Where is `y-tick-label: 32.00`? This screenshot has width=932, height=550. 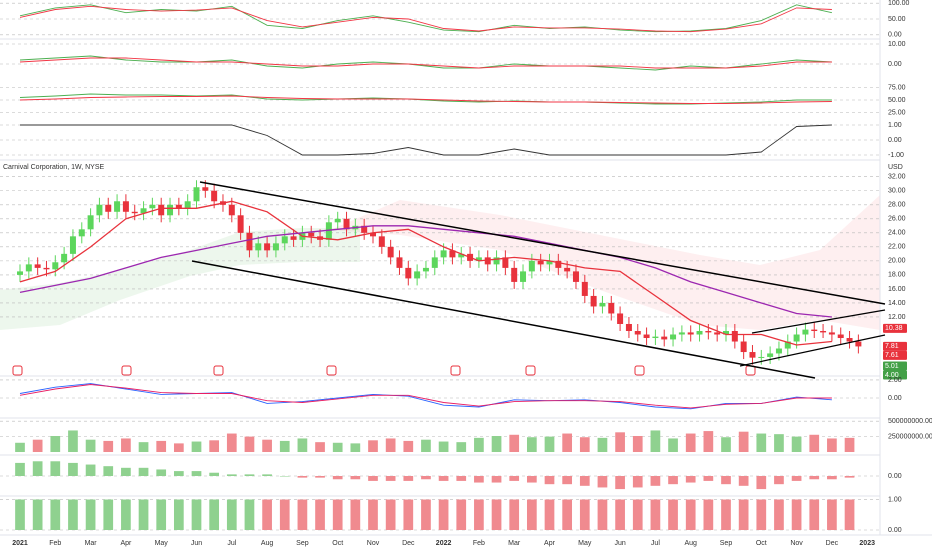
y-tick-label: 32.00 is located at coordinates (897, 177).